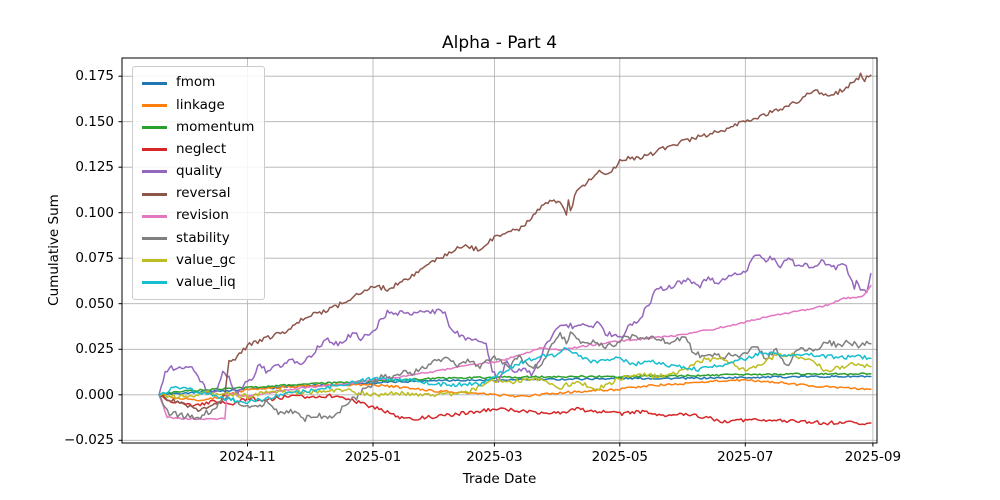 The height and width of the screenshot is (500, 1000). I want to click on legend-item-revision: revision, so click(198, 216).